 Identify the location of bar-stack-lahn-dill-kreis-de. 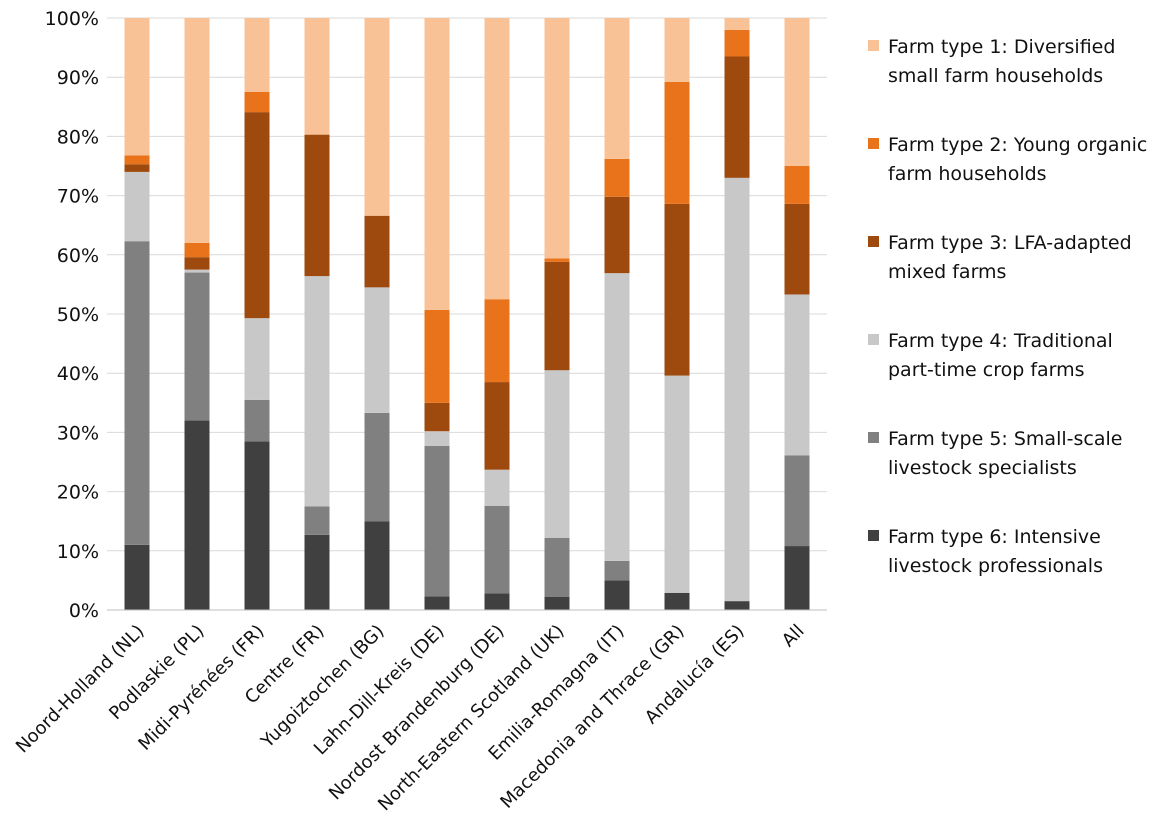
(437, 314).